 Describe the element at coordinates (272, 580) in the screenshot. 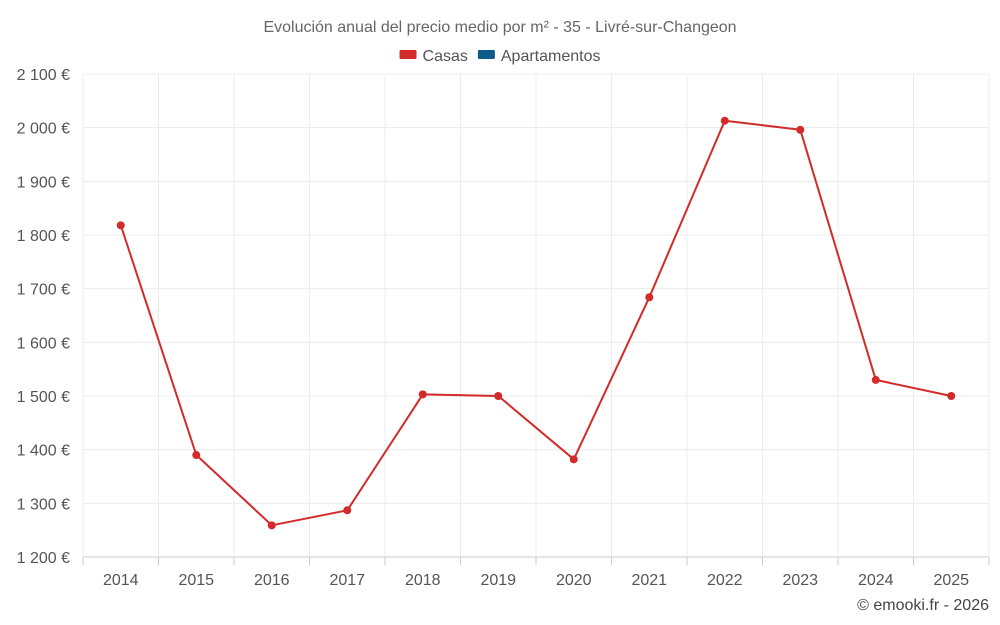

I see `x-tick-label: 2016` at that location.